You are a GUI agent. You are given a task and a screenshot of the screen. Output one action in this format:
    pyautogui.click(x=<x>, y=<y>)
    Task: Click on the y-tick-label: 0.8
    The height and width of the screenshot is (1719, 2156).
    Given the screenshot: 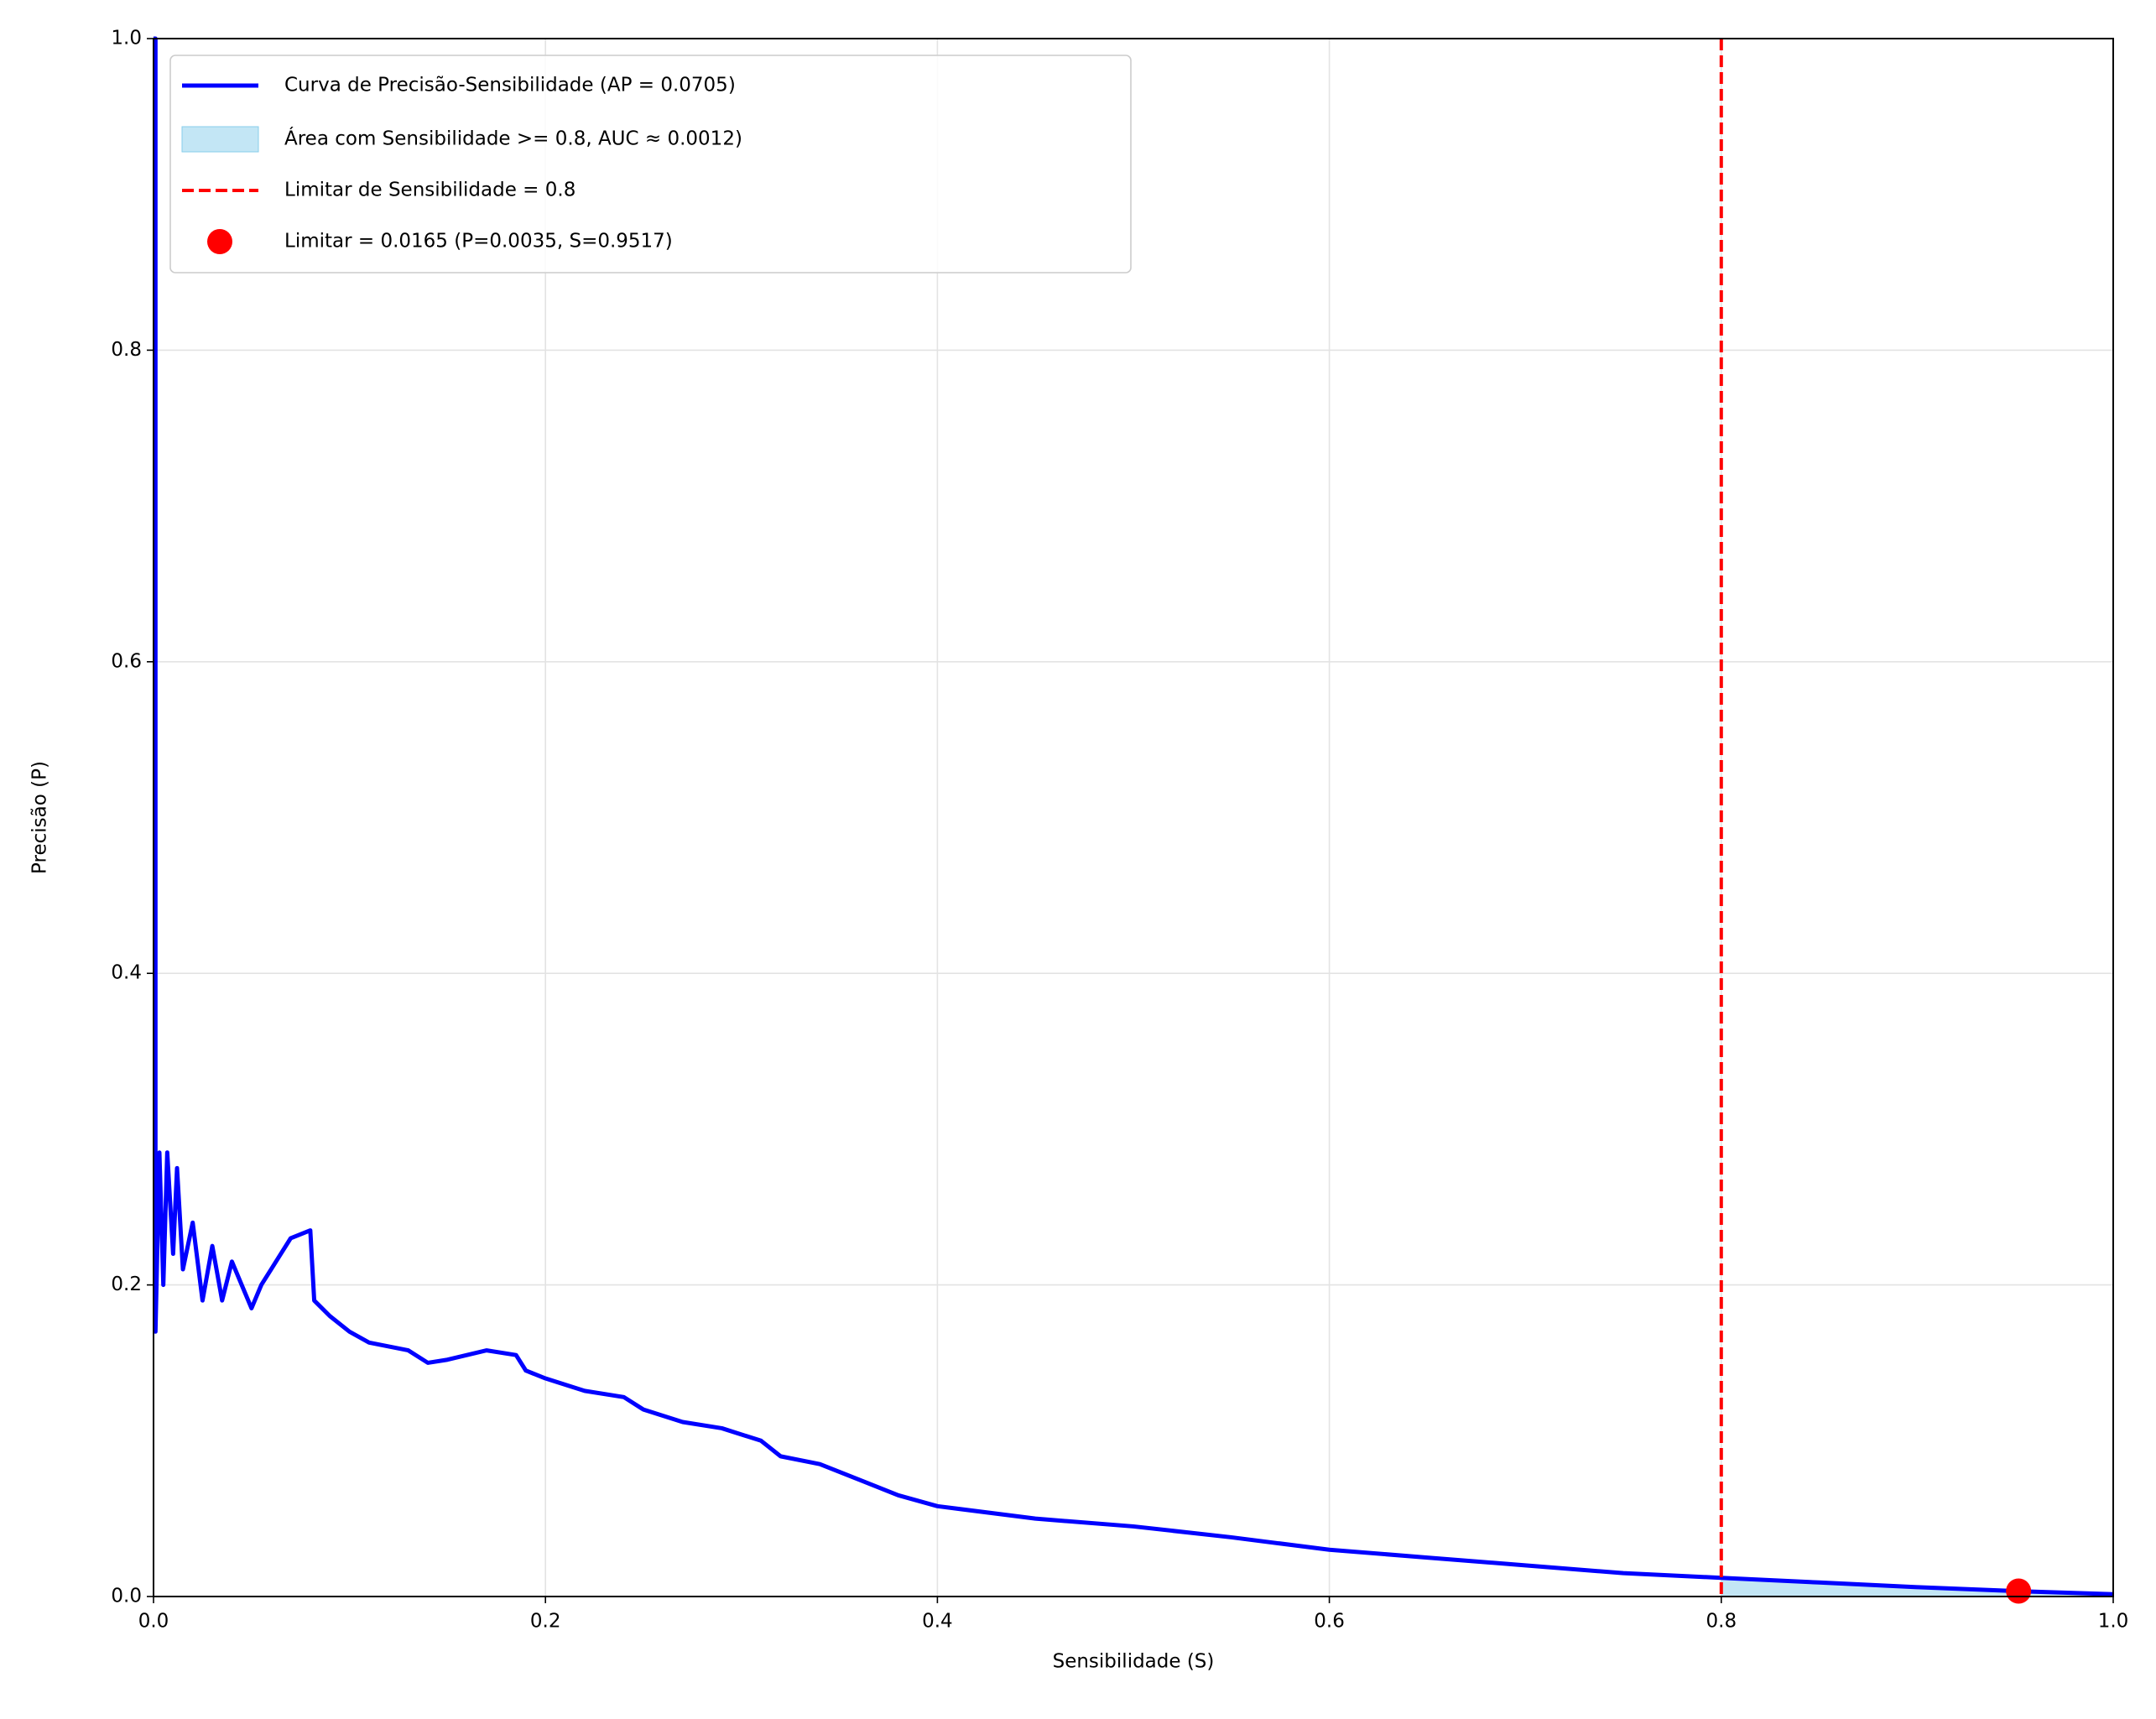 What is the action you would take?
    pyautogui.click(x=126, y=350)
    